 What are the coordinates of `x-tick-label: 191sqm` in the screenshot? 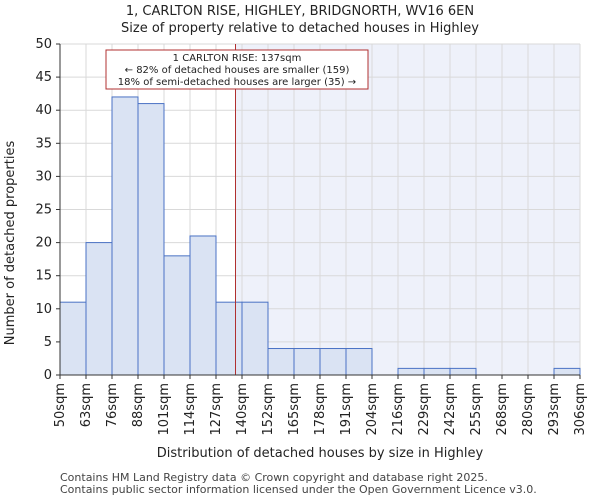 It's located at (346, 409).